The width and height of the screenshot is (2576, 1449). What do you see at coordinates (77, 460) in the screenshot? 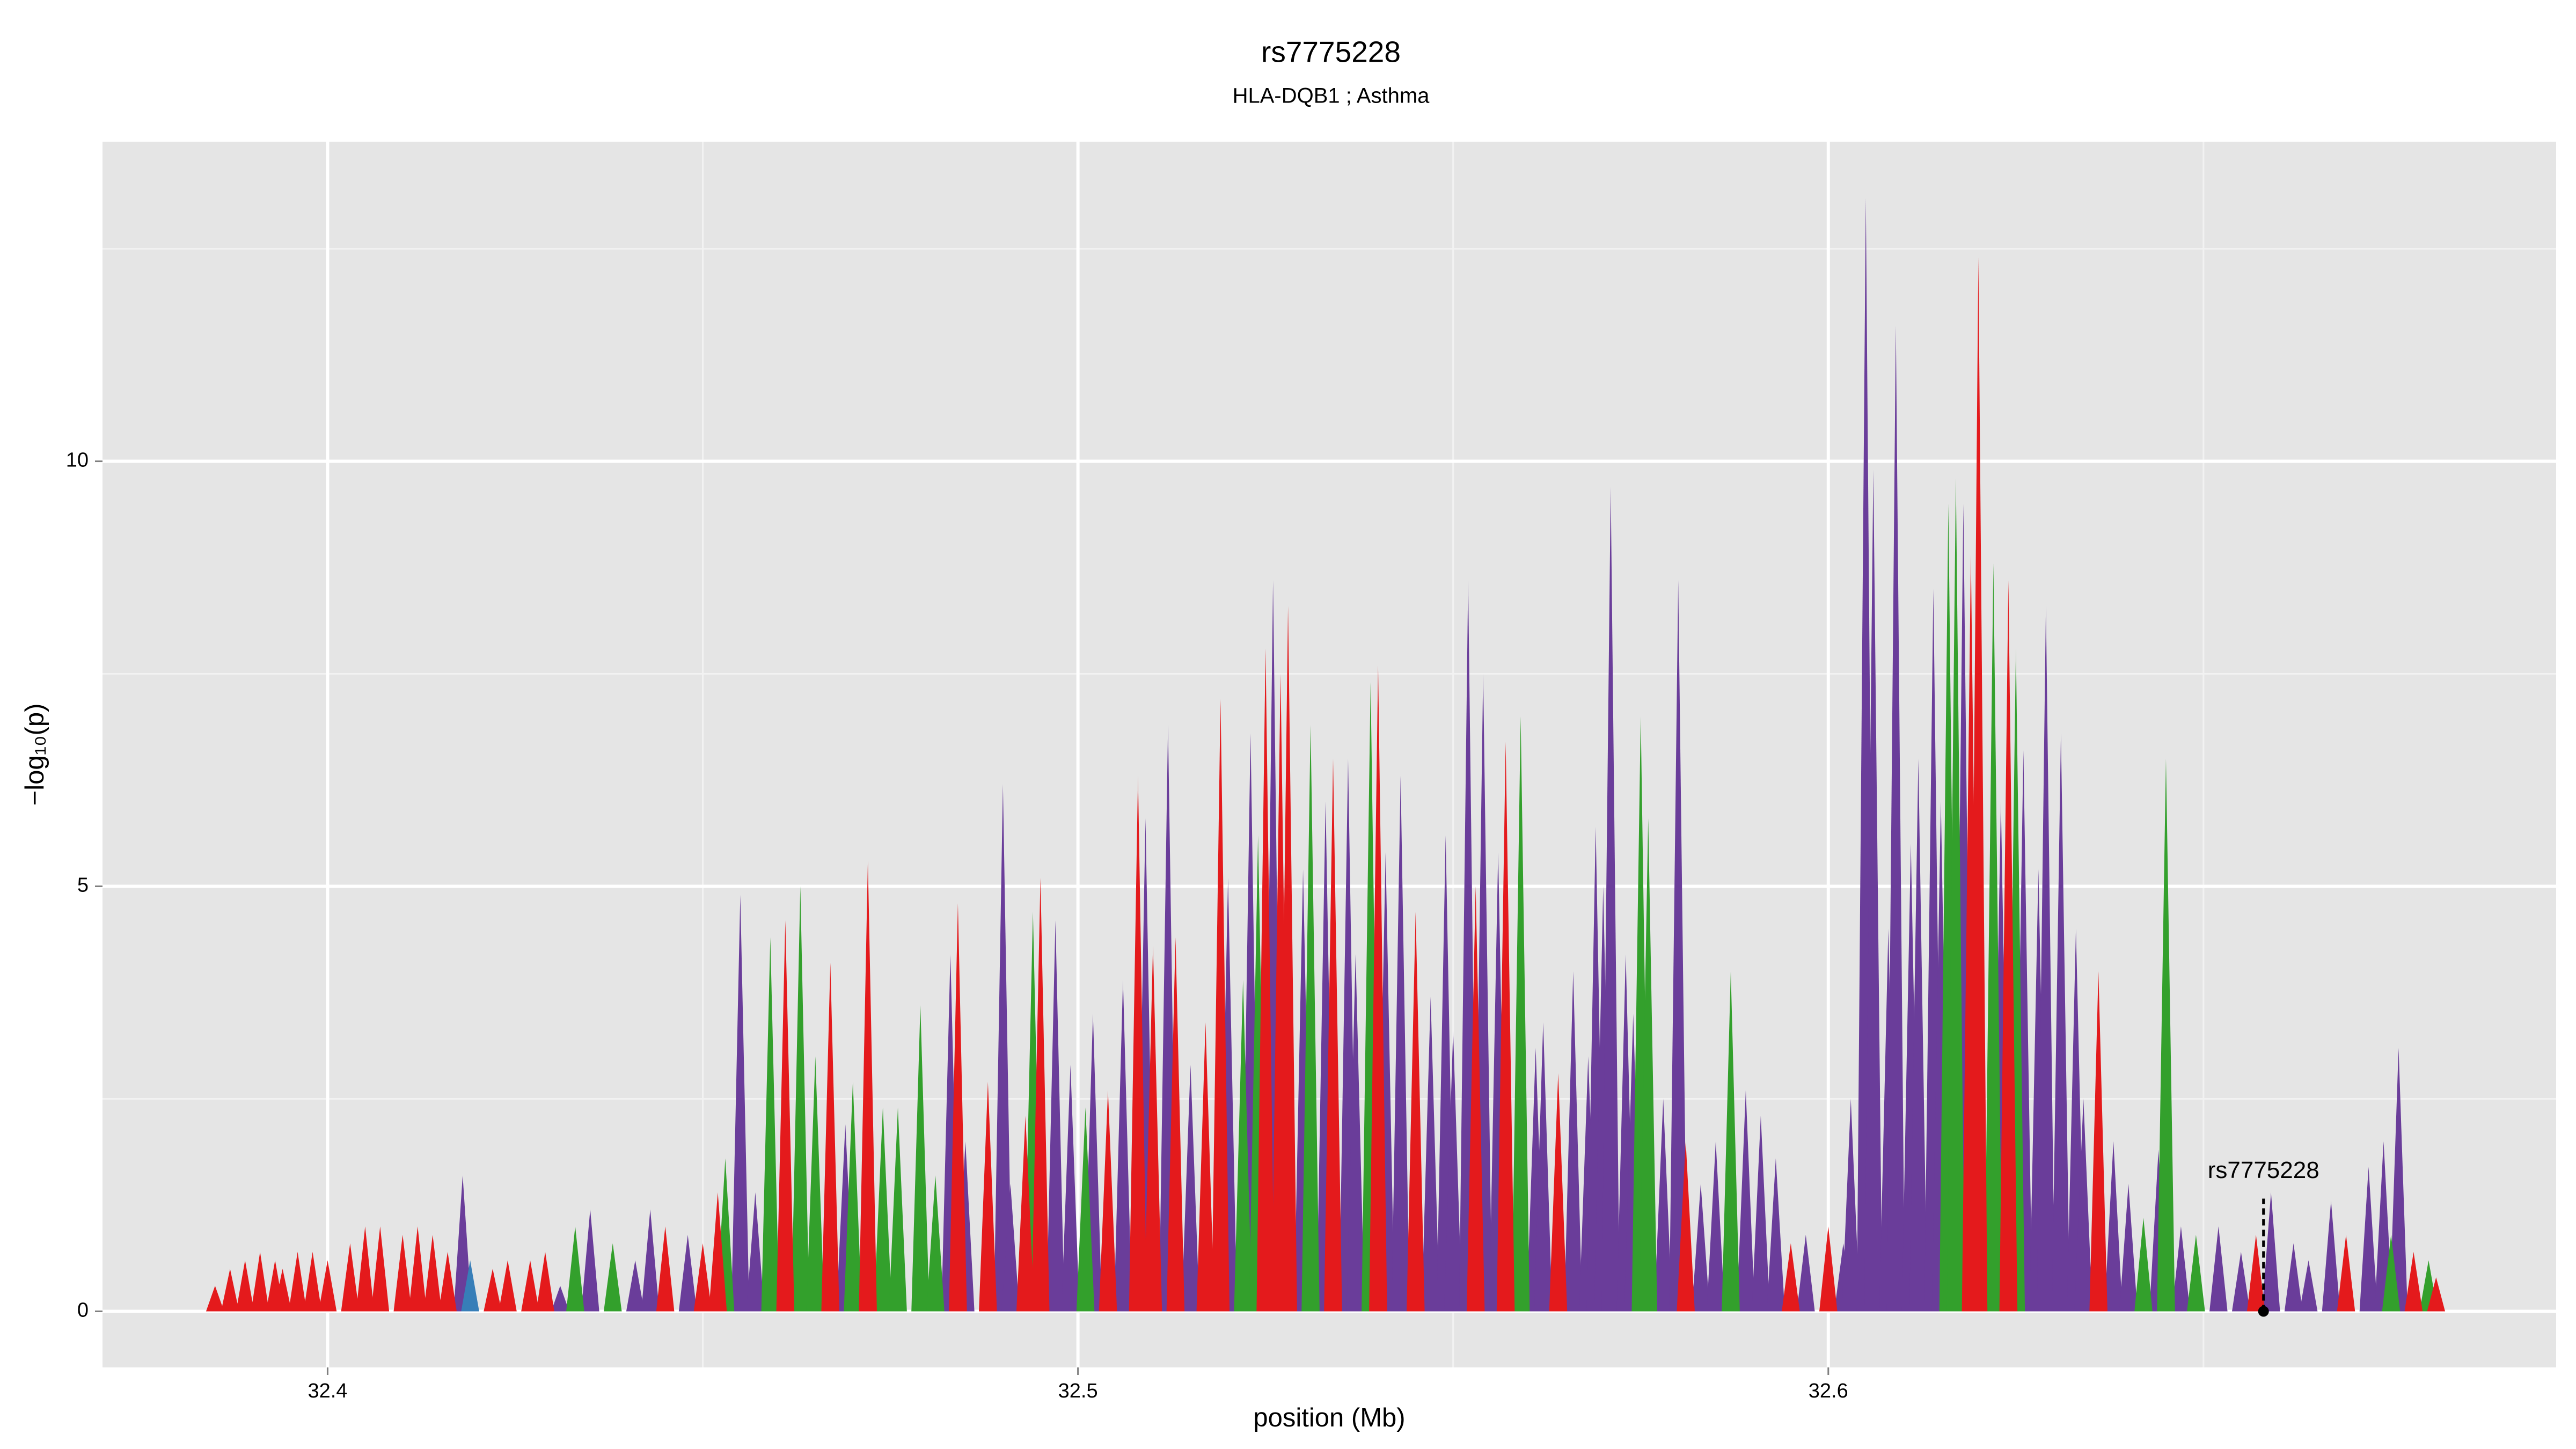
I see `y-tick-label: 10` at bounding box center [77, 460].